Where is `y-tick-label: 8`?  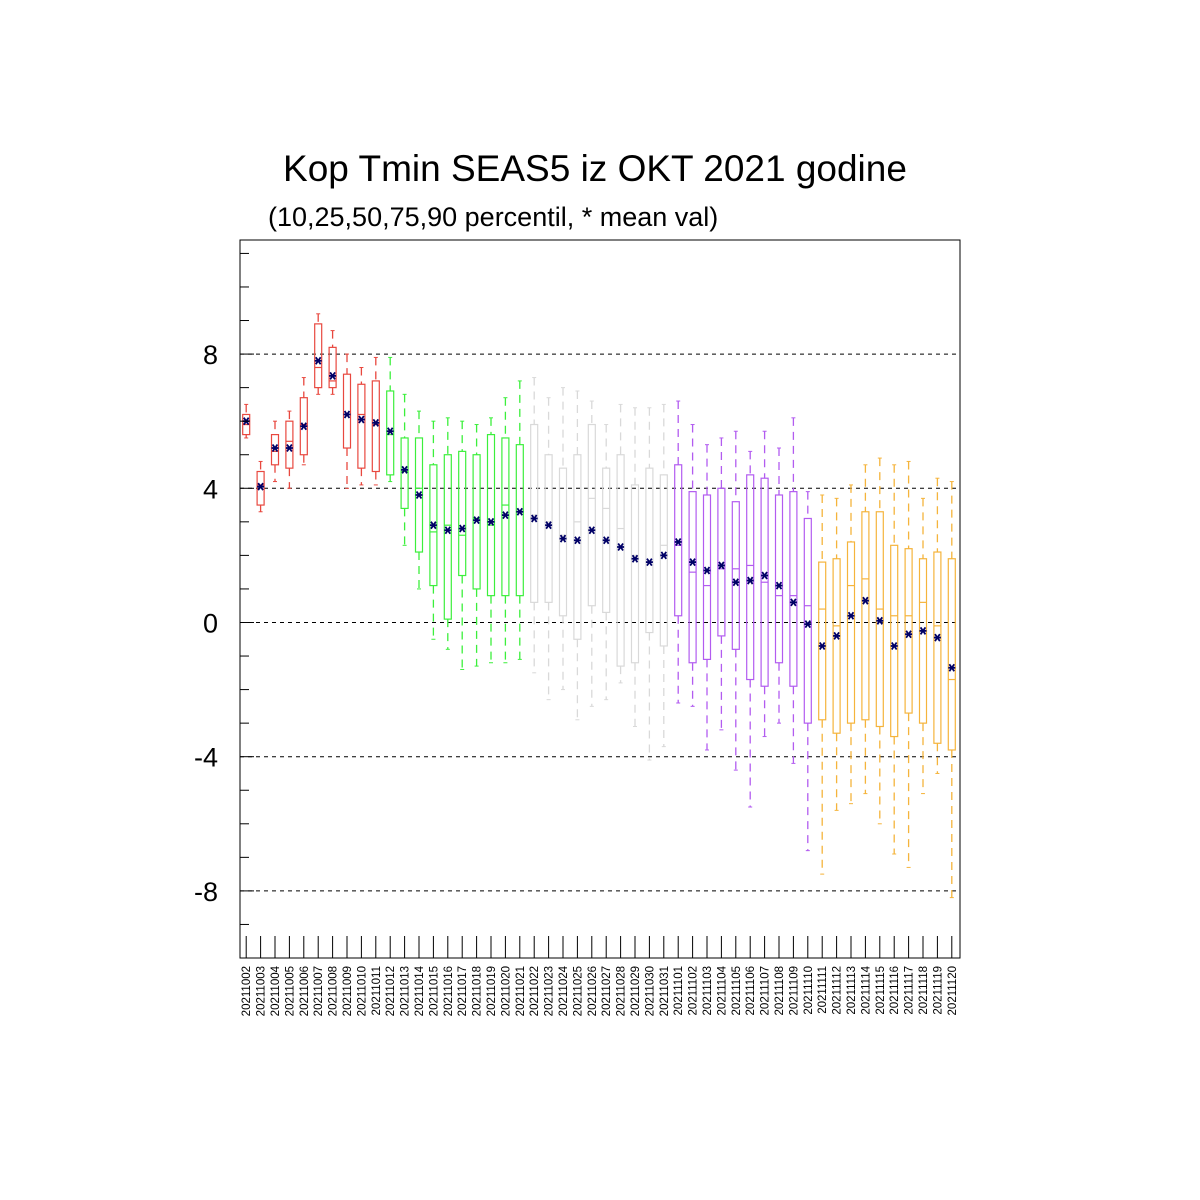
y-tick-label: 8 is located at coordinates (210, 355).